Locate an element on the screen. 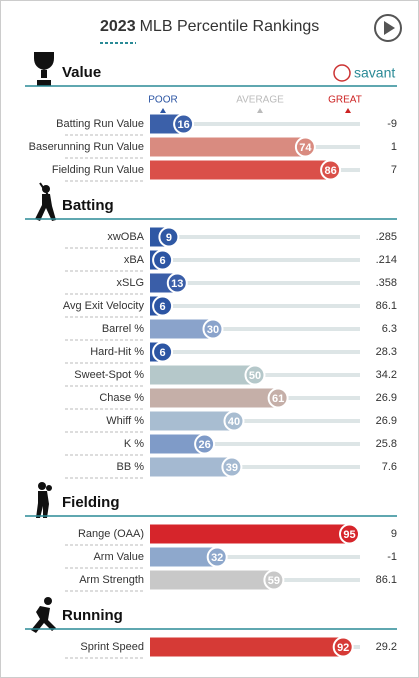 The height and width of the screenshot is (678, 419). percentile-label: 40 is located at coordinates (234, 422).